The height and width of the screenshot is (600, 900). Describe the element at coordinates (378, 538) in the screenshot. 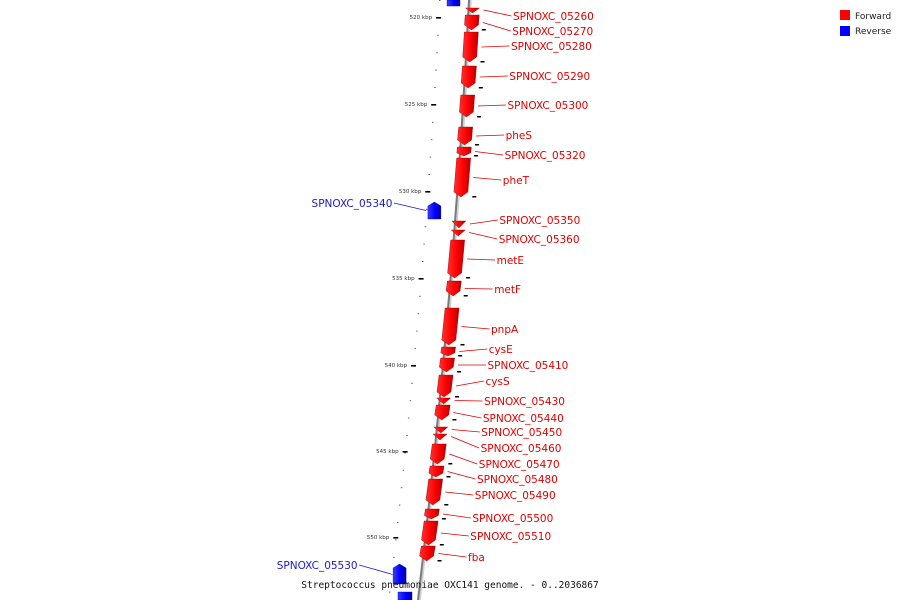

I see `tick-label: 550 kbp` at that location.